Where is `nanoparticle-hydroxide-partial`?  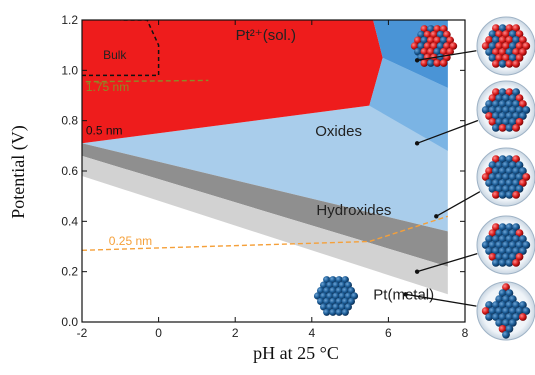
nanoparticle-hydroxide-partial is located at coordinates (506, 177).